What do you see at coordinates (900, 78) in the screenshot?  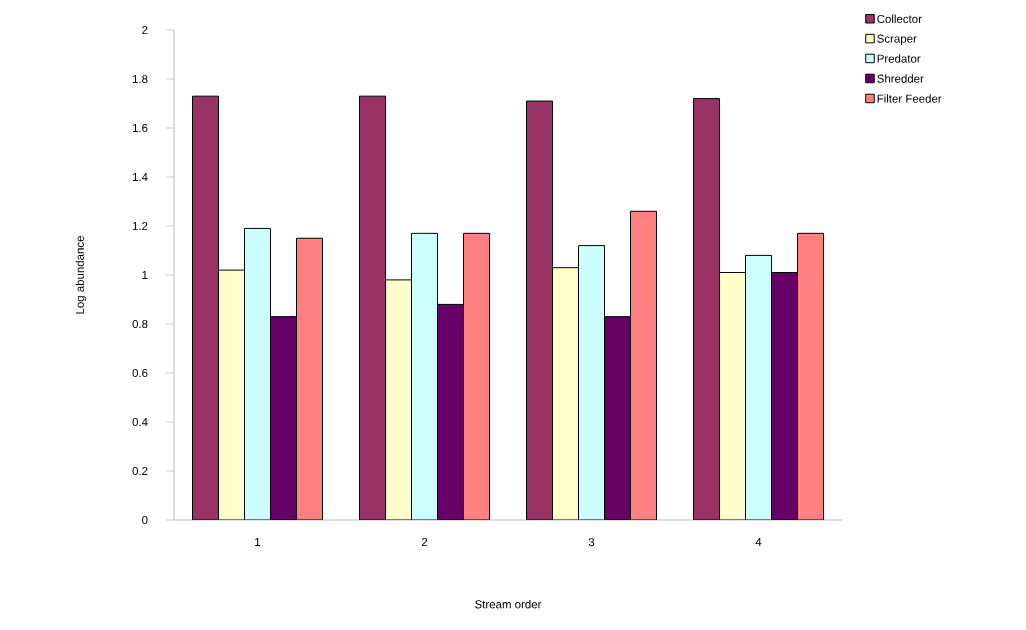 I see `legend-label: Shredder` at bounding box center [900, 78].